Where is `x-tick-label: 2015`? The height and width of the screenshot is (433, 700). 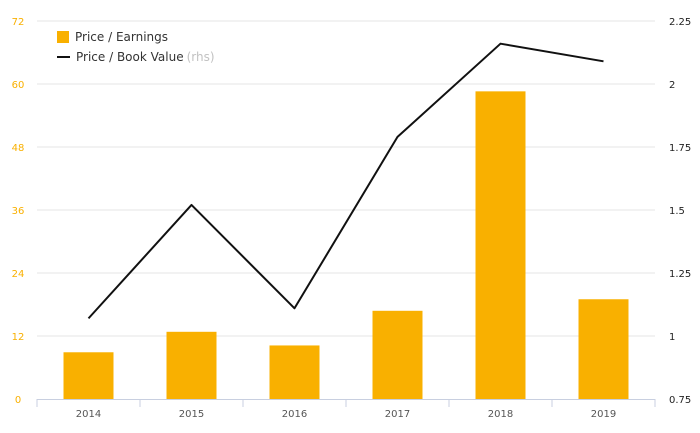
x-tick-label: 2015 is located at coordinates (191, 414).